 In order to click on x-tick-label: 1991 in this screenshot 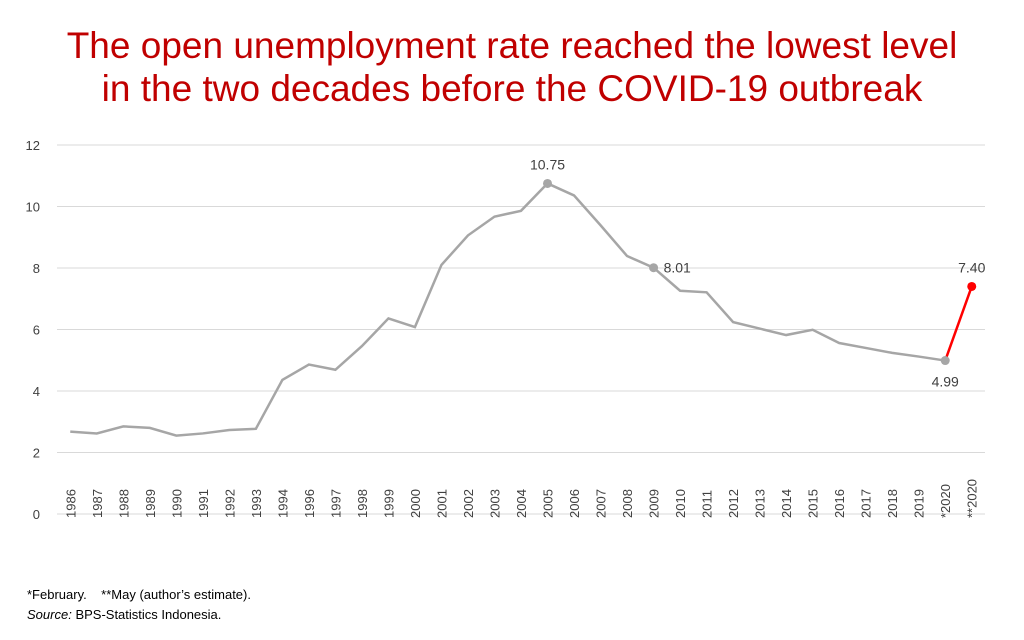, I will do `click(203, 503)`.